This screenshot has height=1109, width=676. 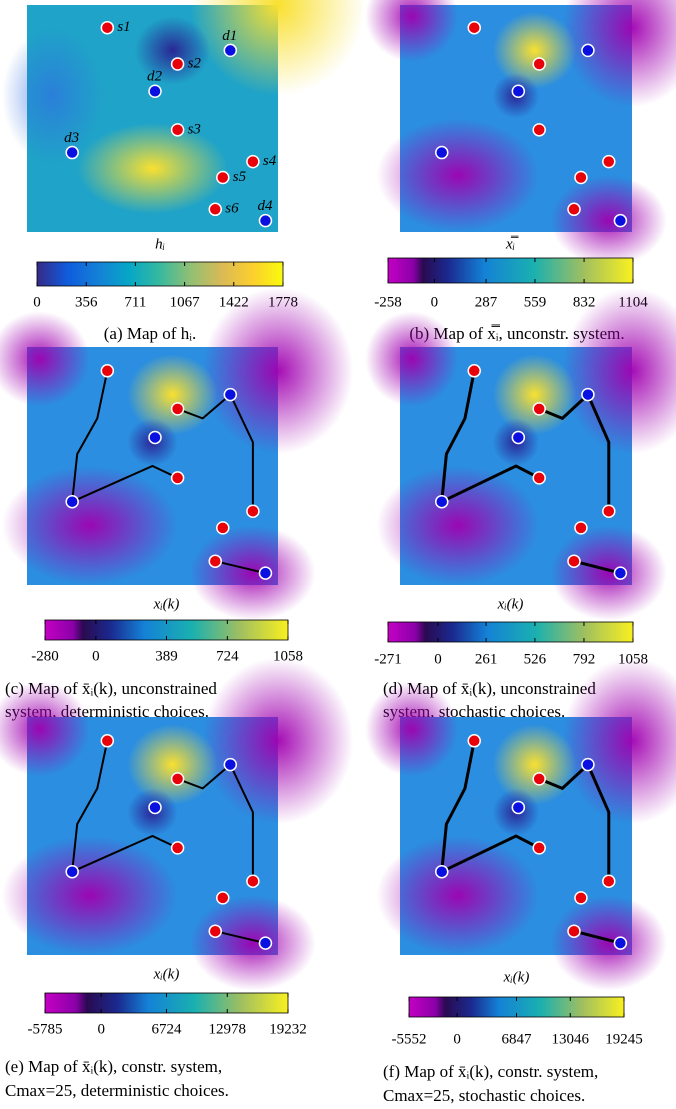 What do you see at coordinates (517, 1039) in the screenshot?
I see `colorbar-tick-label: 6847` at bounding box center [517, 1039].